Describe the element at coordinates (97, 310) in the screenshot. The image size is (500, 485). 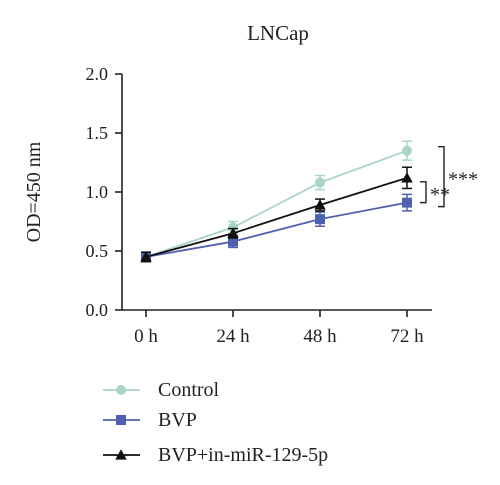
I see `y-tick-label: 0.0` at that location.